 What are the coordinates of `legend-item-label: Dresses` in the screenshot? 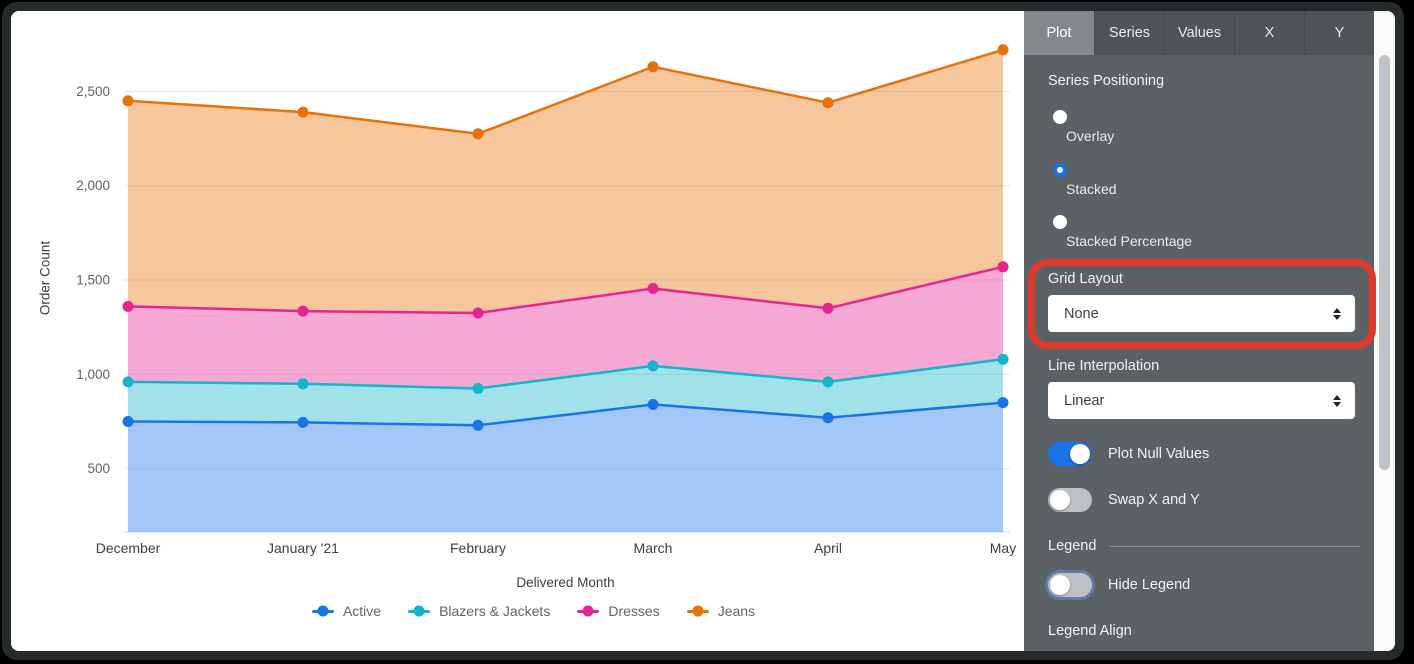 It's located at (634, 611).